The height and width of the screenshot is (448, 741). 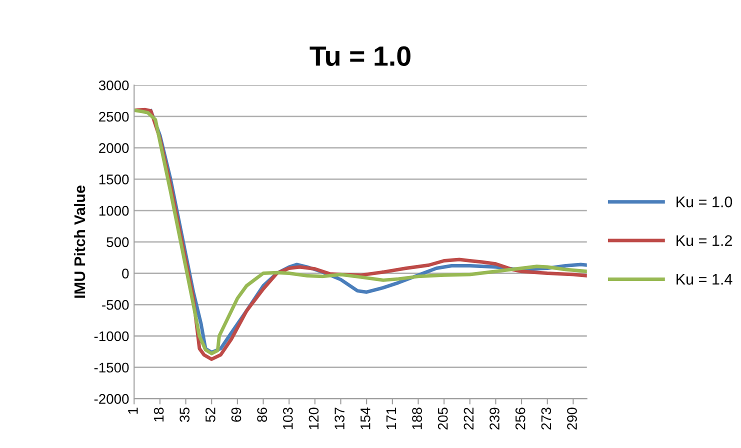 I want to click on x-tick-label: 205, so click(x=443, y=419).